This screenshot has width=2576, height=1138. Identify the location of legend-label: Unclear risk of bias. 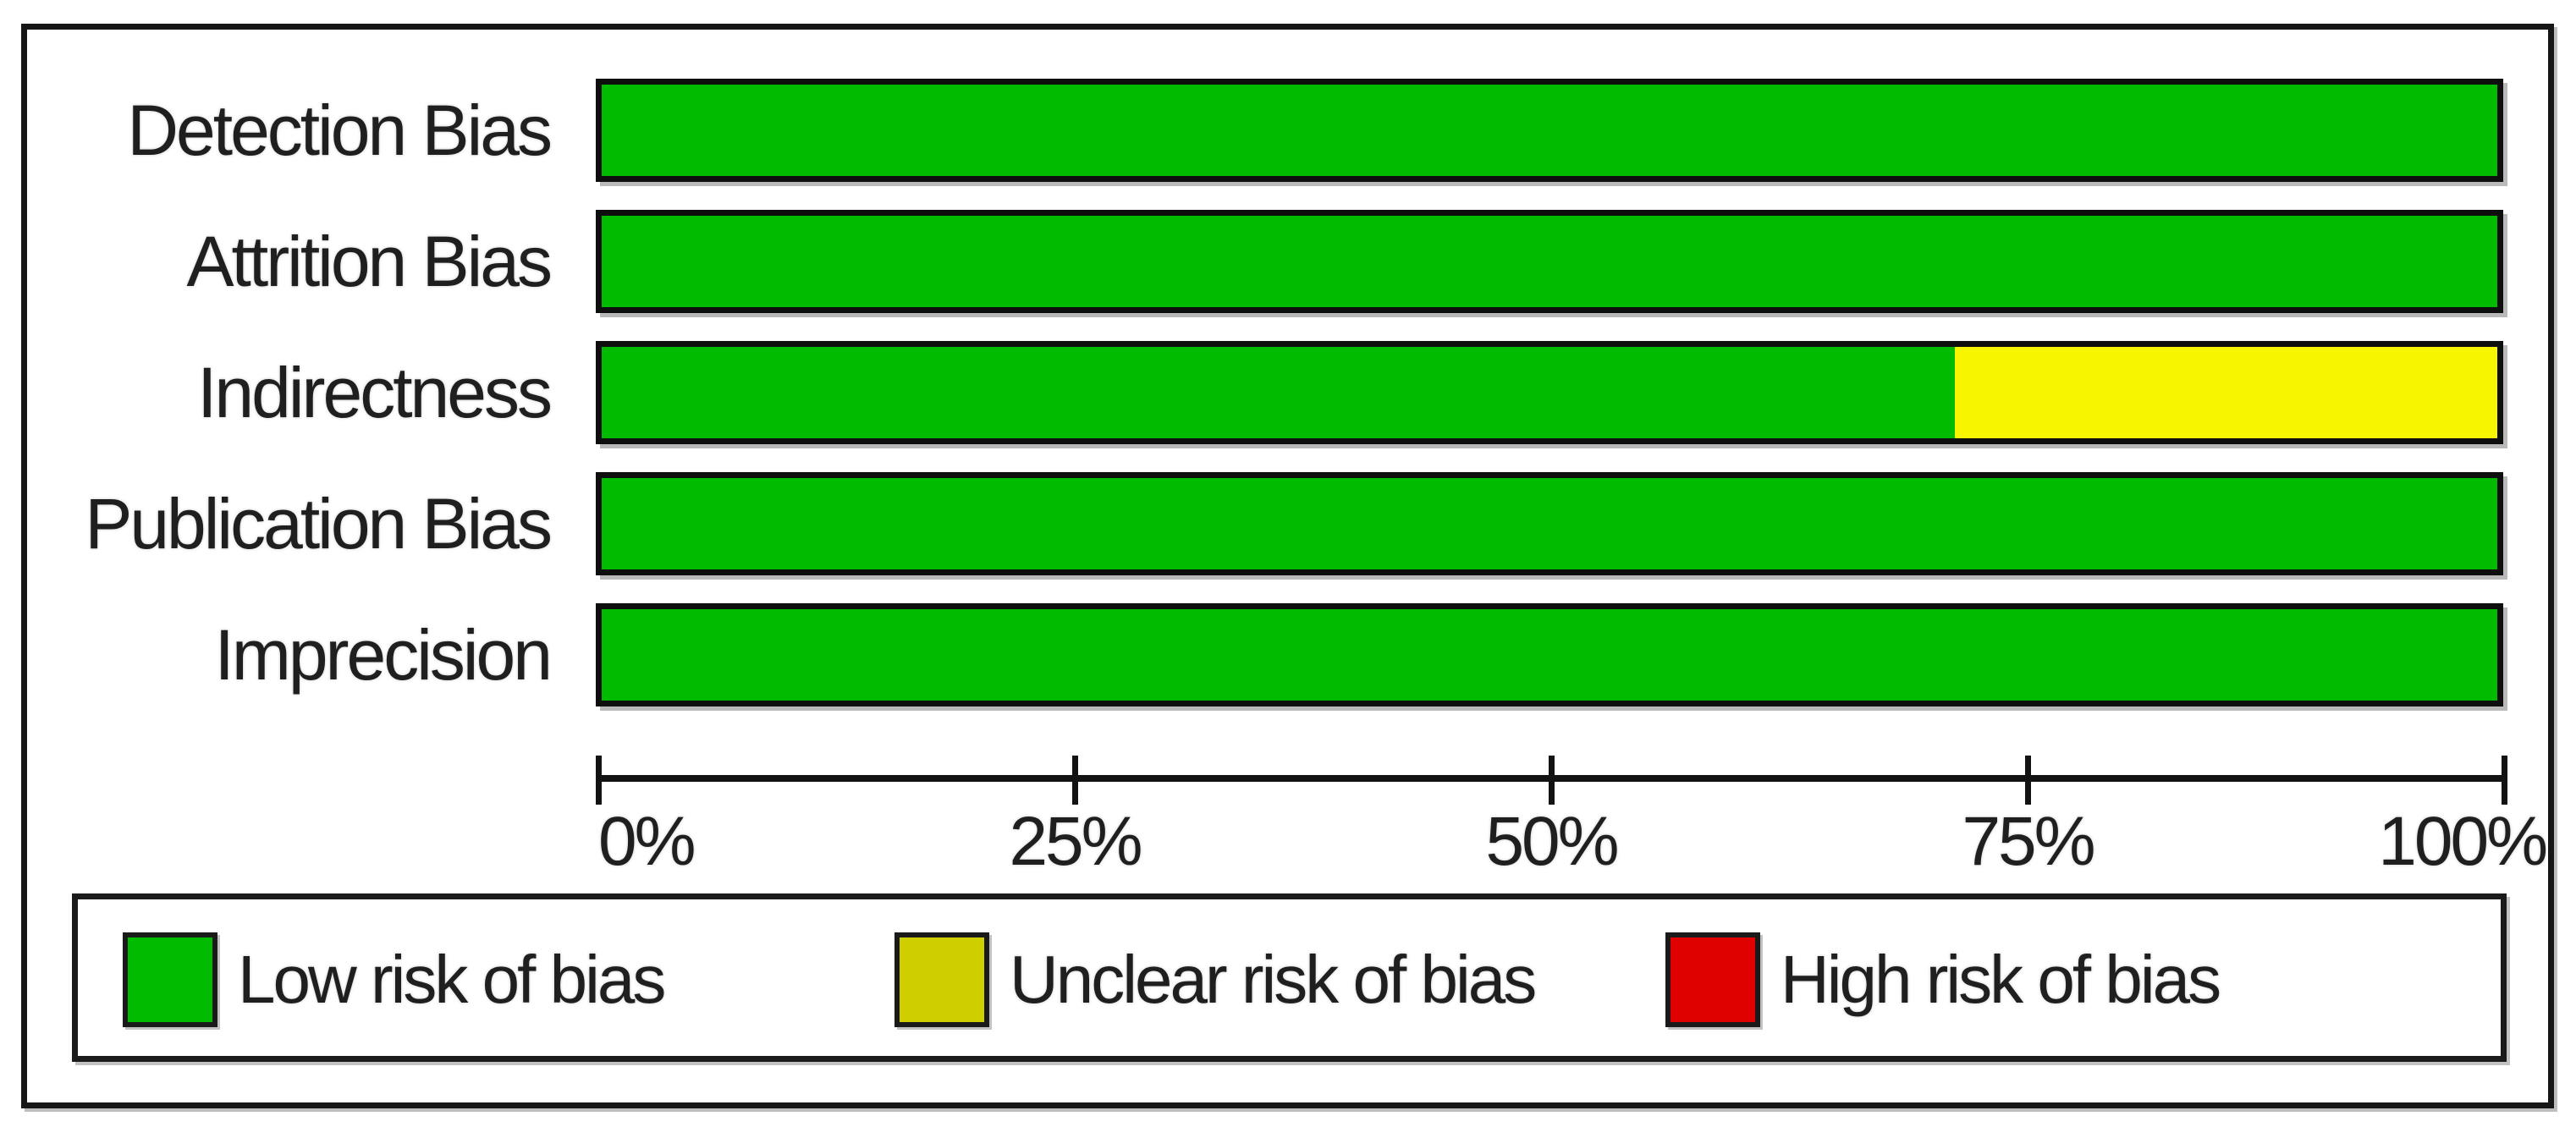
(1273, 979).